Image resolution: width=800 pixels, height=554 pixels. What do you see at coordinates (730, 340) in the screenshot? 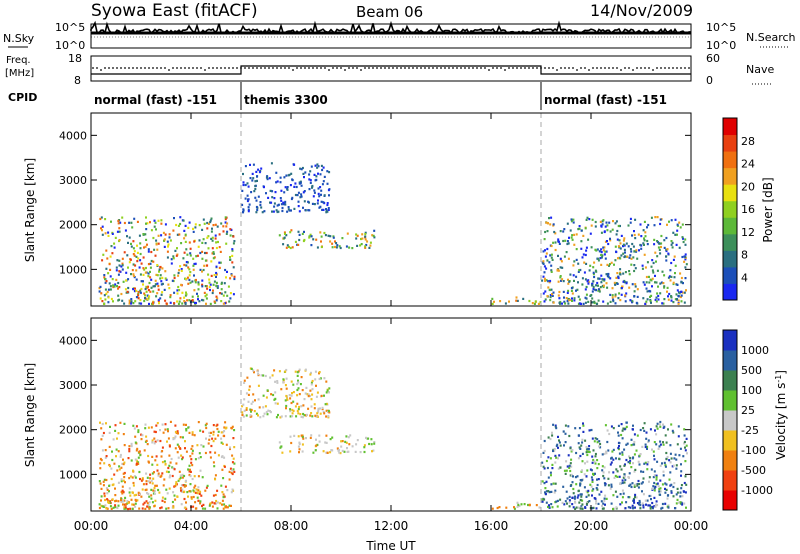
I see `colorbar-swatch` at bounding box center [730, 340].